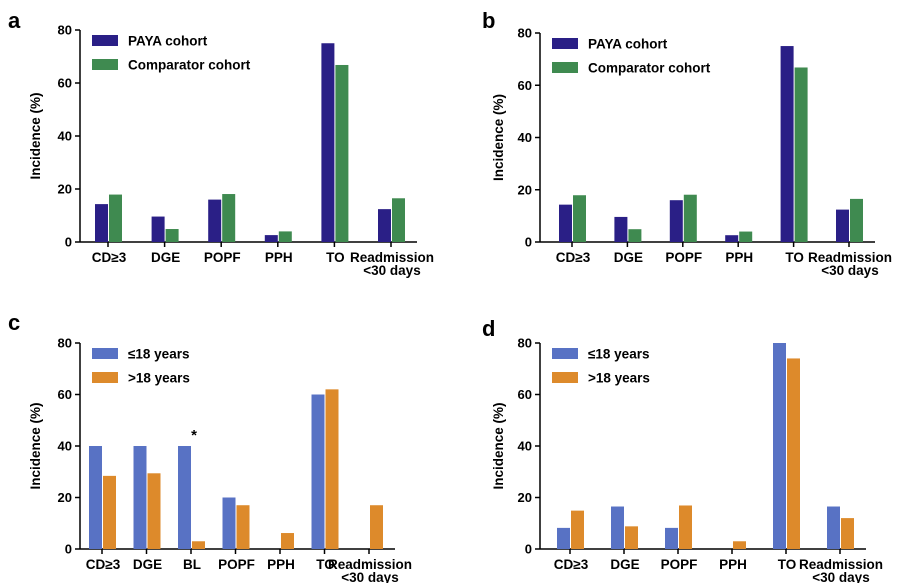 This screenshot has height=583, width=920. Describe the element at coordinates (488, 20) in the screenshot. I see `panel-label: b` at that location.